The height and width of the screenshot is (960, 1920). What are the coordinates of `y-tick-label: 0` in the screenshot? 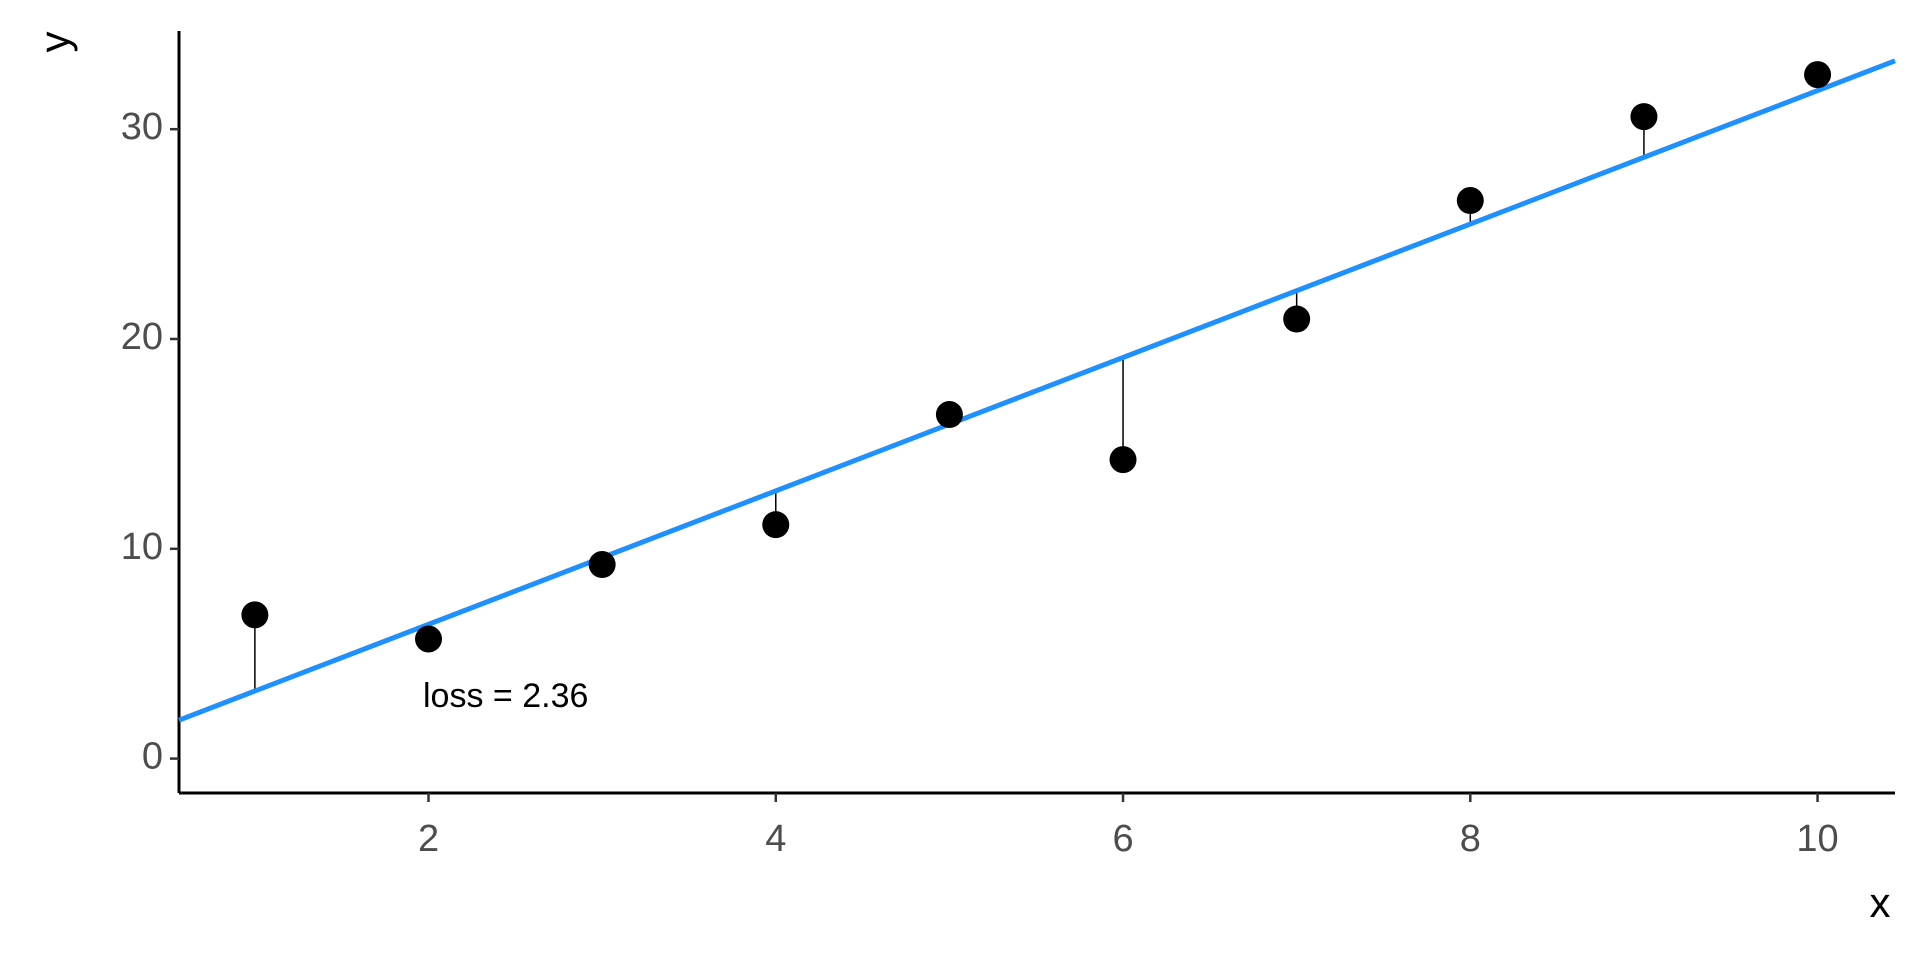 It's located at (152, 757).